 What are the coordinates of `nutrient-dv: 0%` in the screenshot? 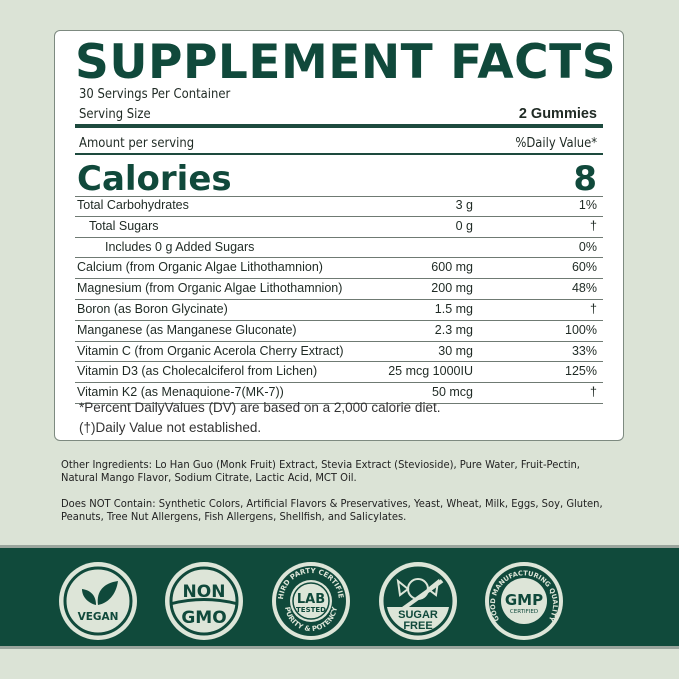 It's located at (587, 246).